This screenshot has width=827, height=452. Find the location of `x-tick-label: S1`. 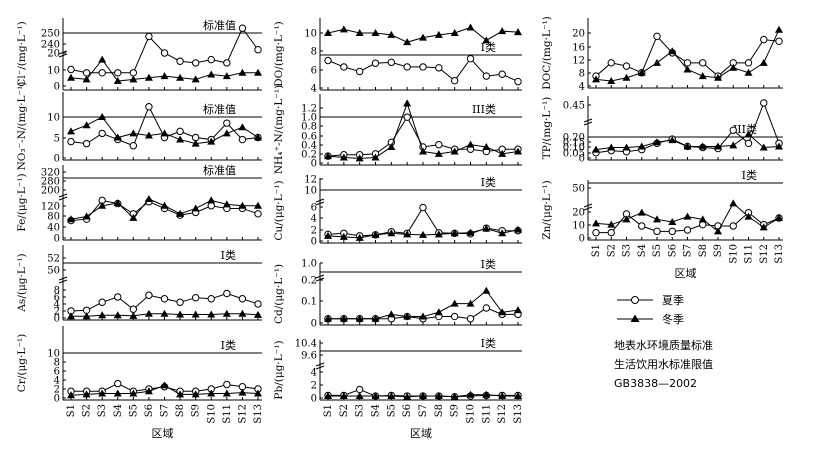

x-tick-label: S1 is located at coordinates (71, 410).